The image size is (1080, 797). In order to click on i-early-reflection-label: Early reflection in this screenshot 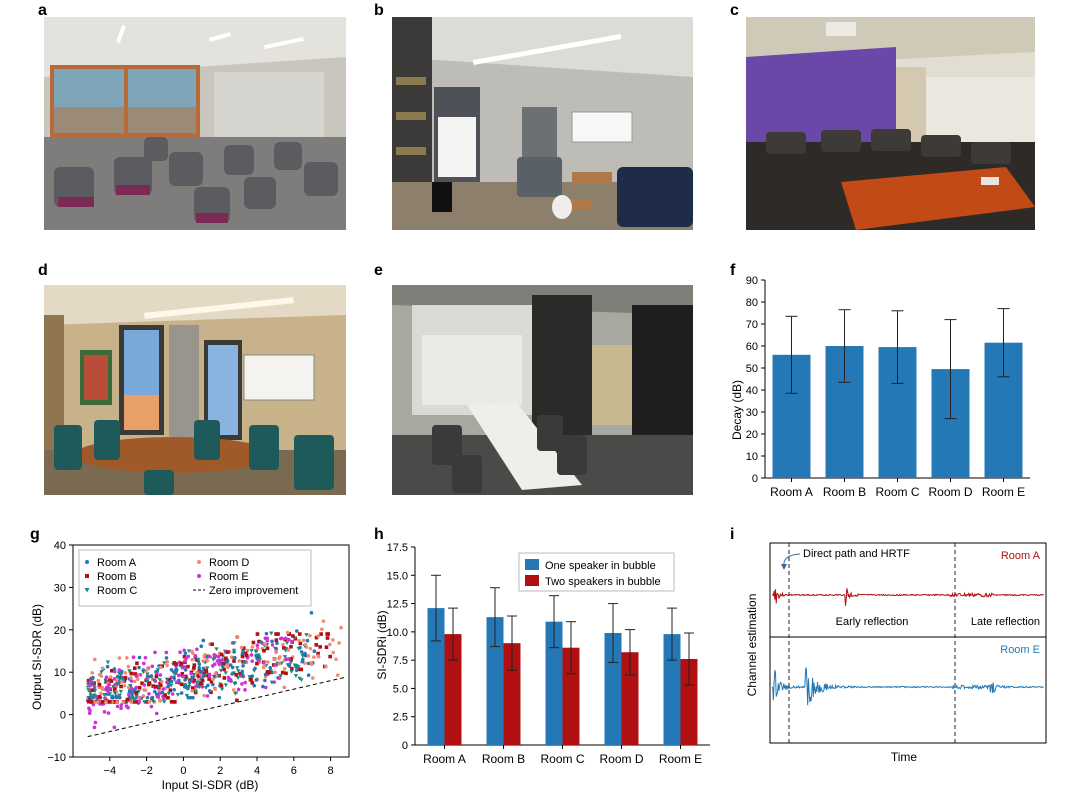, I will do `click(872, 622)`.